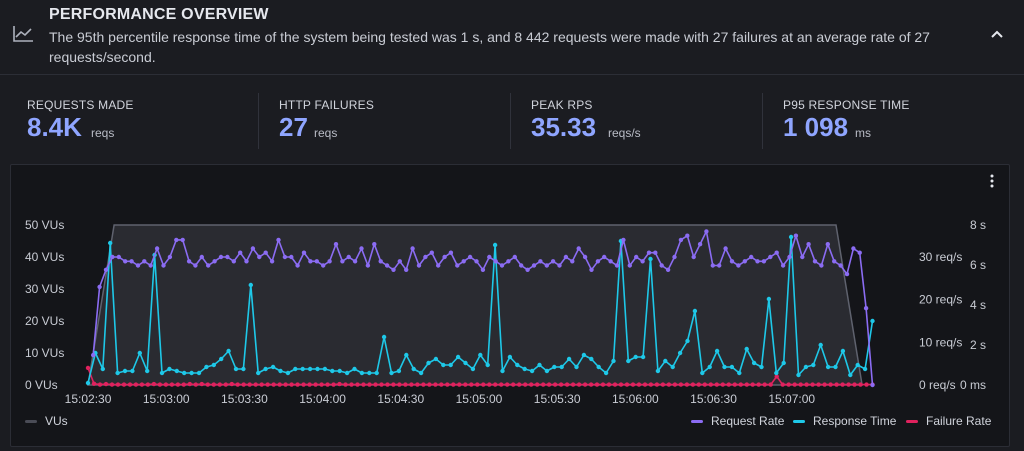  Describe the element at coordinates (54, 127) in the screenshot. I see `stat-value: 8.4K` at that location.